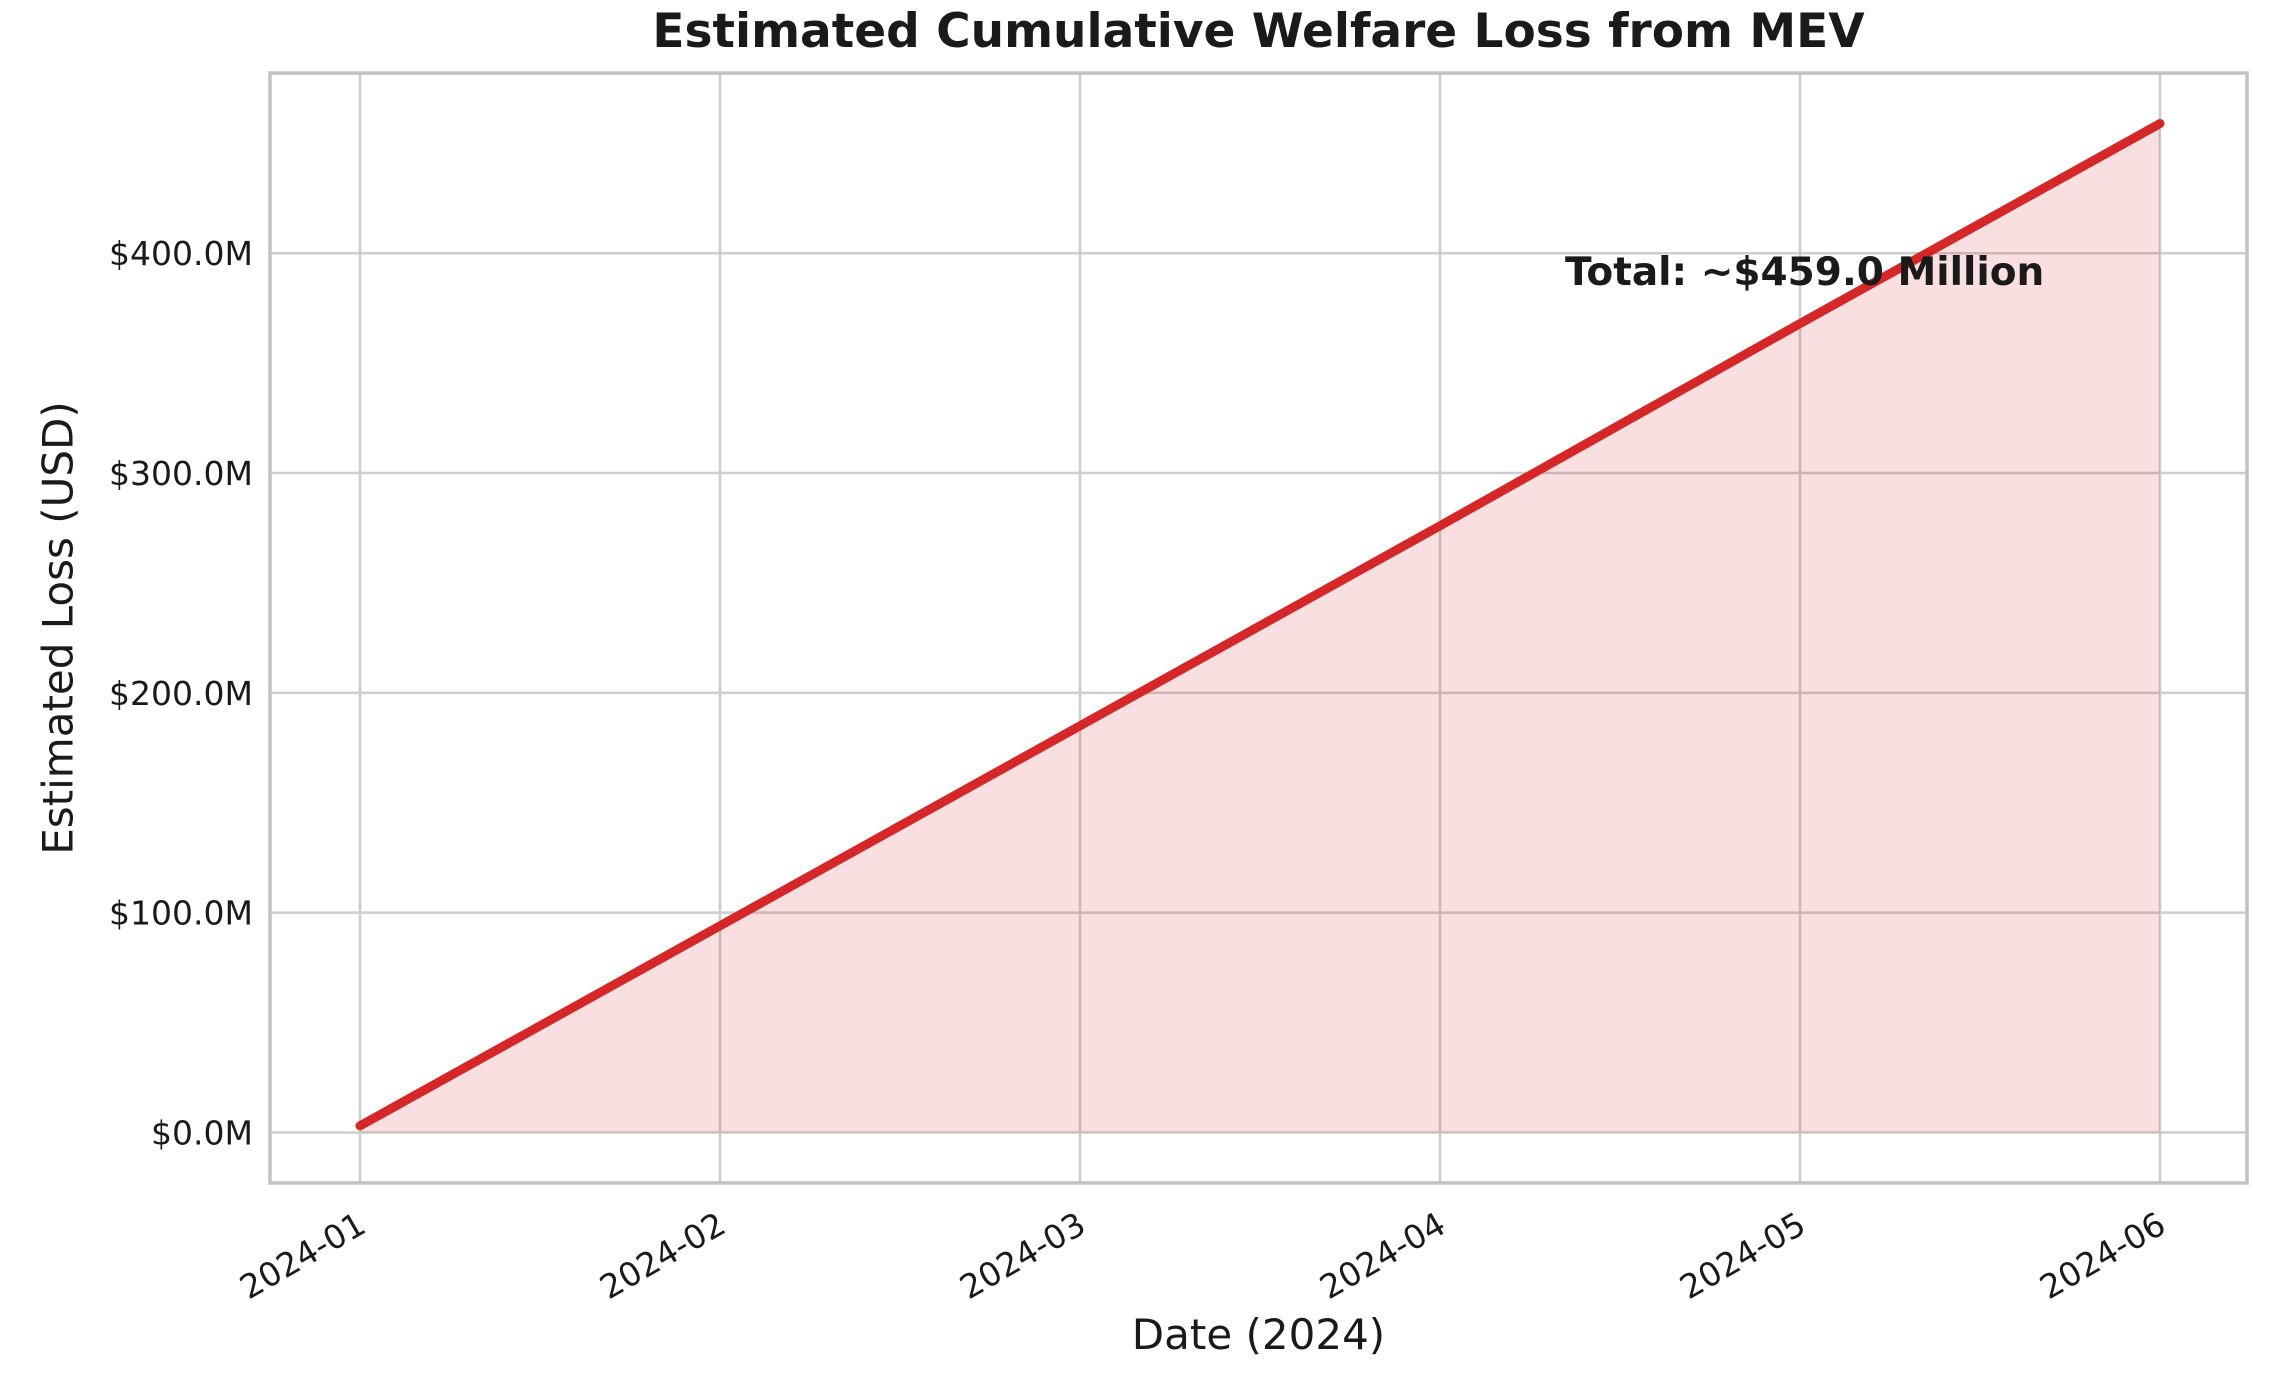 This screenshot has height=1388, width=2278. I want to click on y-tick-label: $400.0M, so click(181, 253).